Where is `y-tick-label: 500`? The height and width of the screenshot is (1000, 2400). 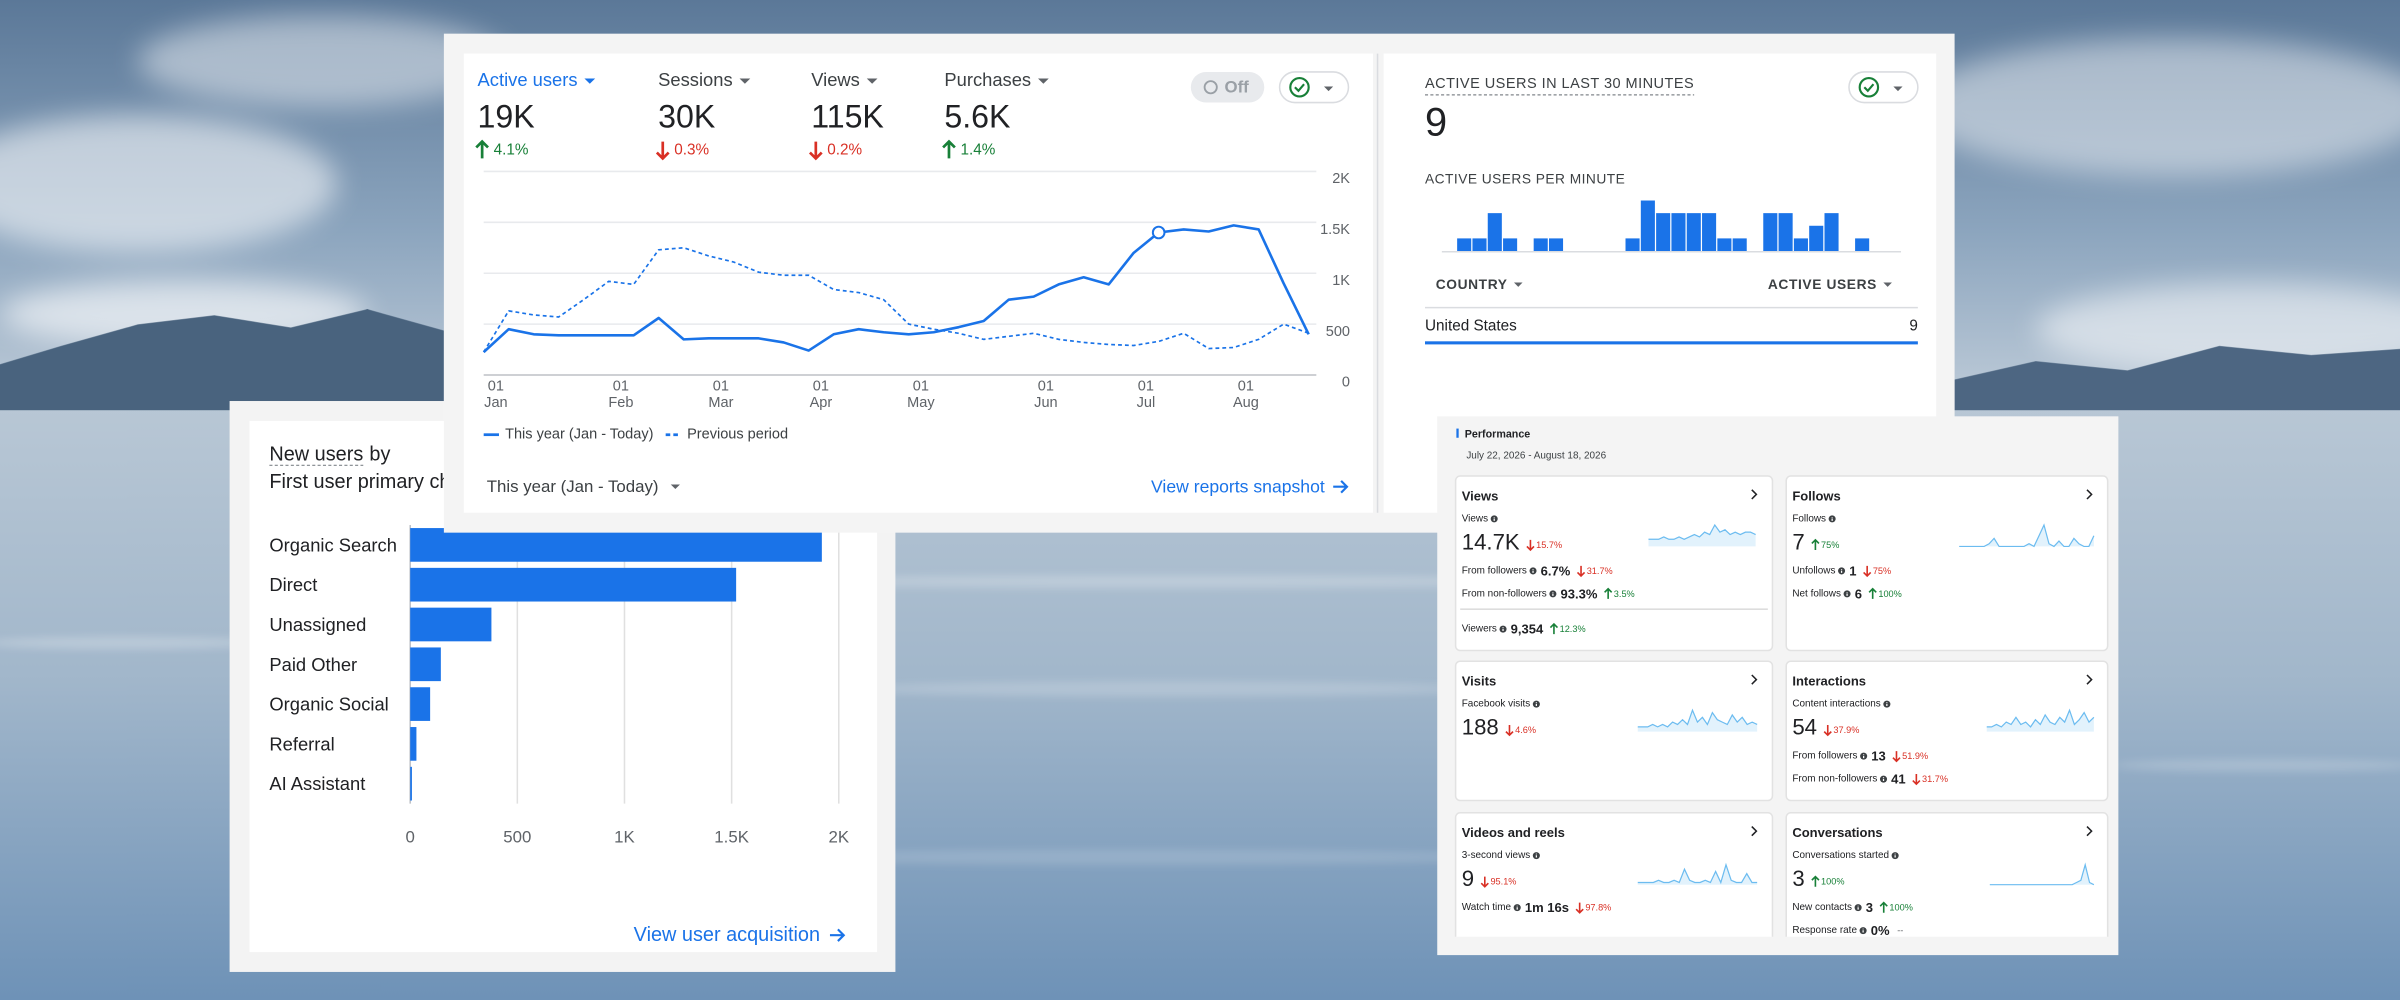
y-tick-label: 500 is located at coordinates (1338, 332).